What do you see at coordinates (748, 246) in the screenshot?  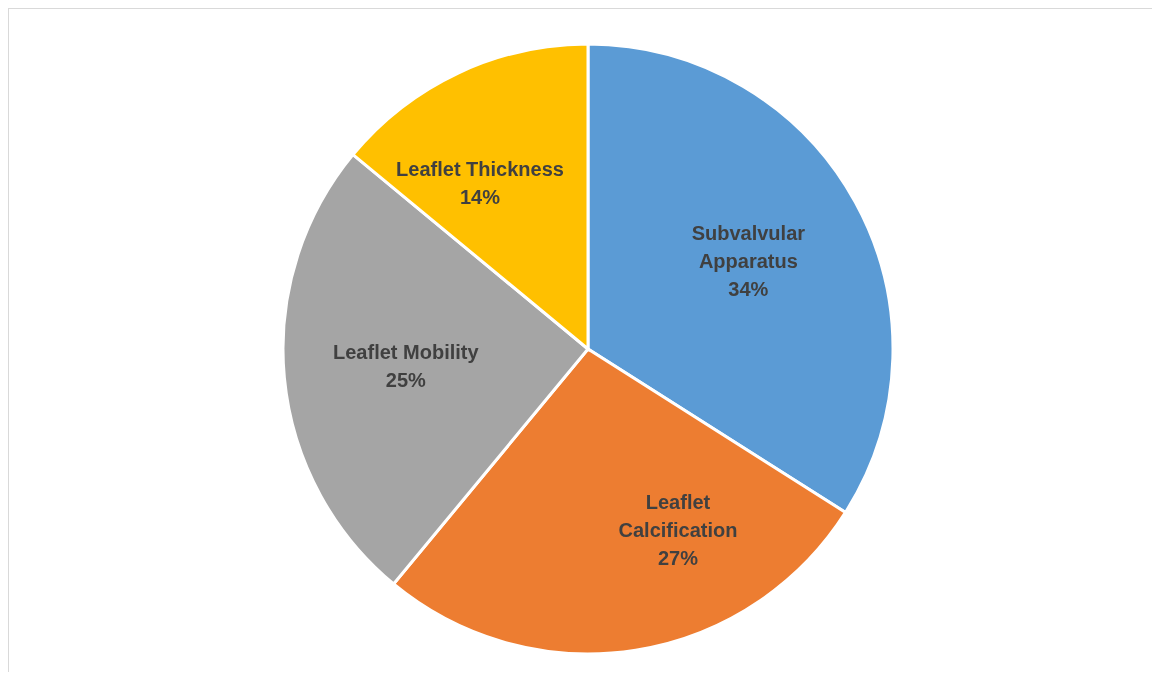 I see `slice-label: Subvalvular Apparatus` at bounding box center [748, 246].